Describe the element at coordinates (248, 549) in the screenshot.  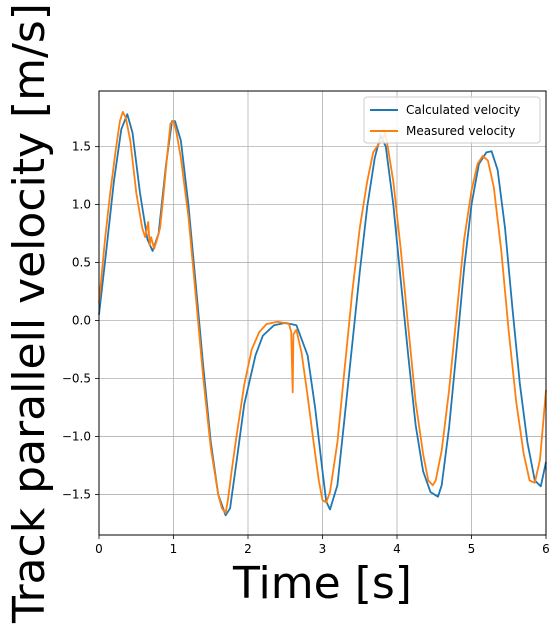
I see `x-tick-label: 2` at that location.